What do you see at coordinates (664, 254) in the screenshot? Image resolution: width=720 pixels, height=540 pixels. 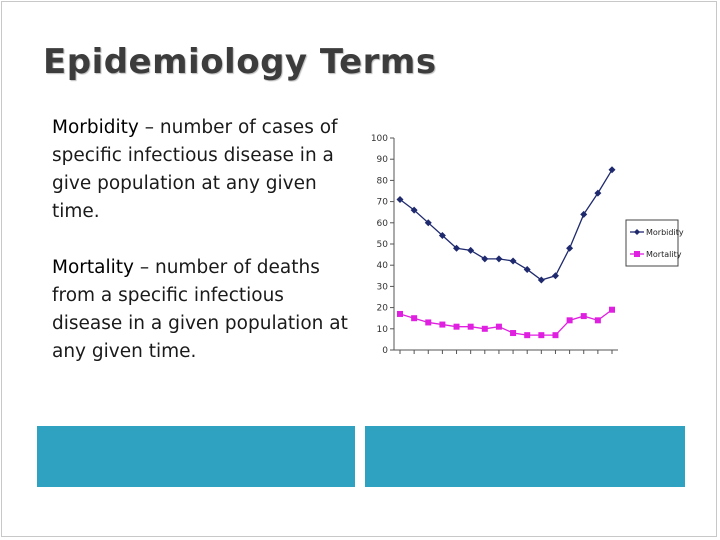 I see `legend-label: Mortality` at bounding box center [664, 254].